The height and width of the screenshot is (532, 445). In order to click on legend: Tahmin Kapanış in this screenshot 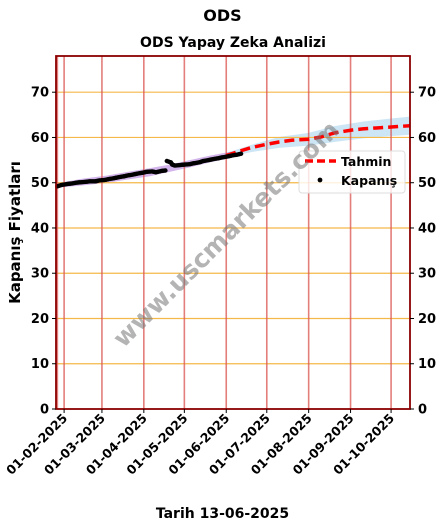, I will do `click(352, 172)`.